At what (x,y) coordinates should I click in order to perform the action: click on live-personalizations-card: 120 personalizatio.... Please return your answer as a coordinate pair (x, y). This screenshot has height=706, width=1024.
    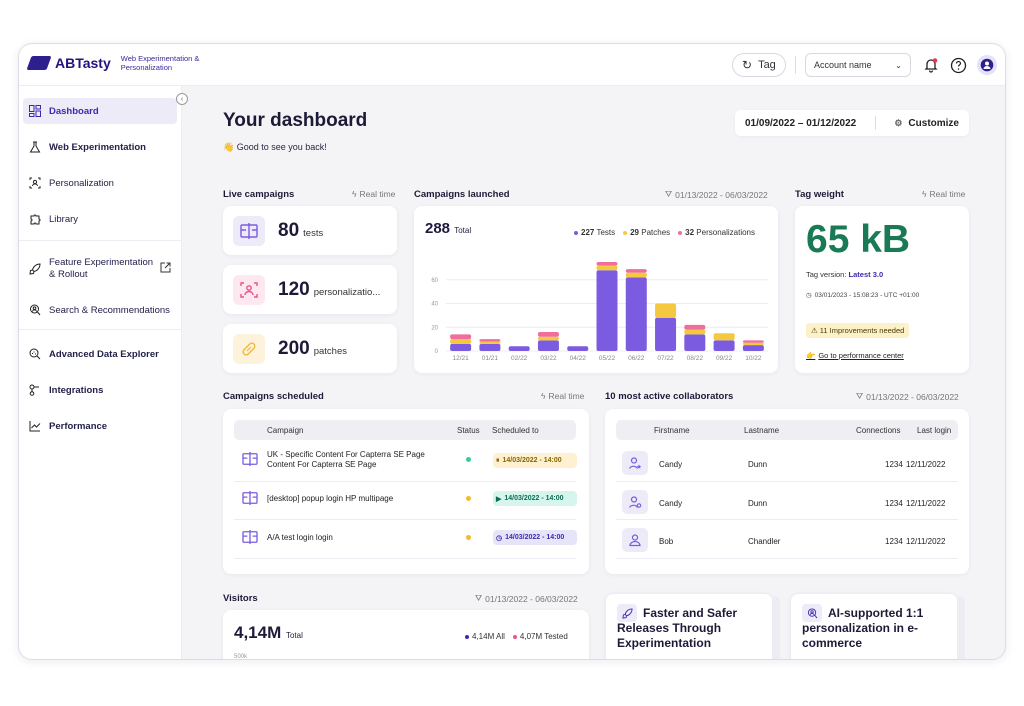
    Looking at the image, I should click on (310, 289).